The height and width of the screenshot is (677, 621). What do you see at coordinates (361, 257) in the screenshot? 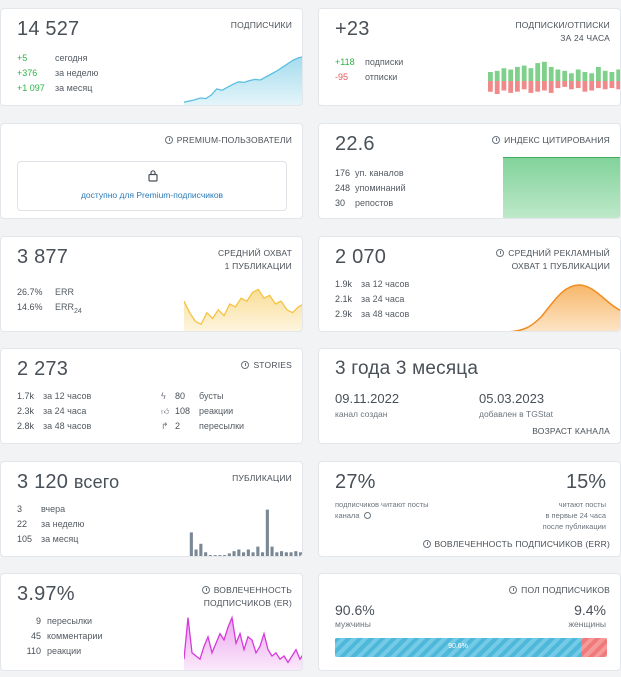
I see `ad-reach-count: 2 070` at bounding box center [361, 257].